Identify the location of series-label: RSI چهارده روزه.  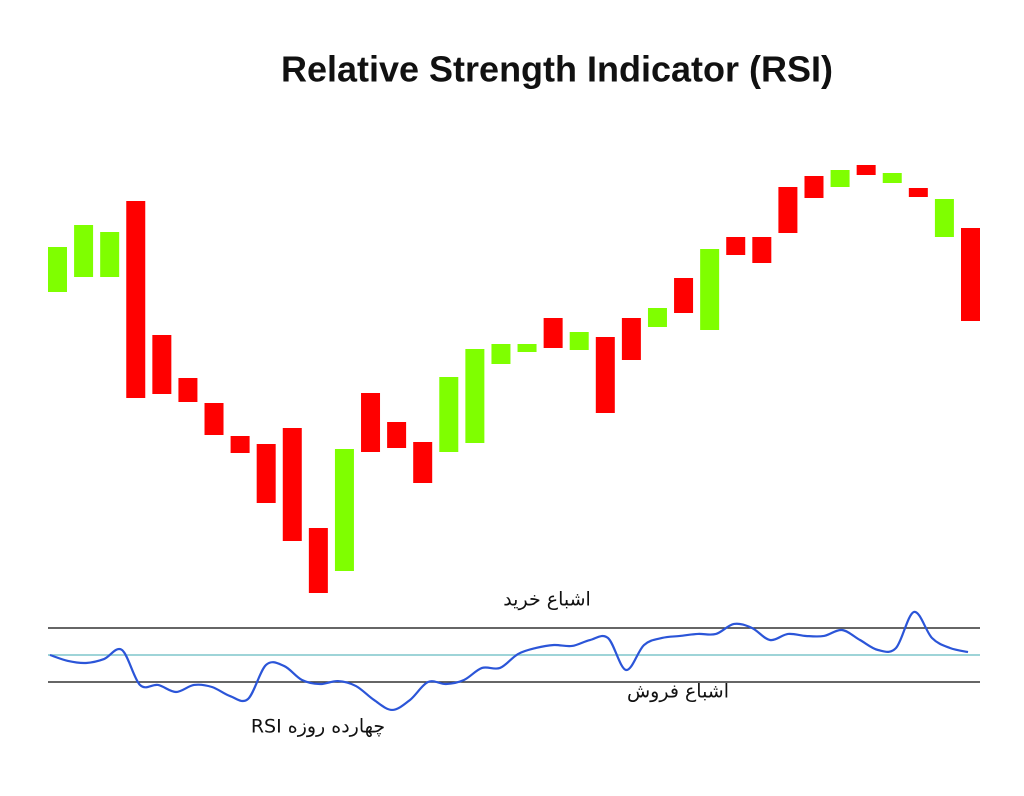
(318, 727).